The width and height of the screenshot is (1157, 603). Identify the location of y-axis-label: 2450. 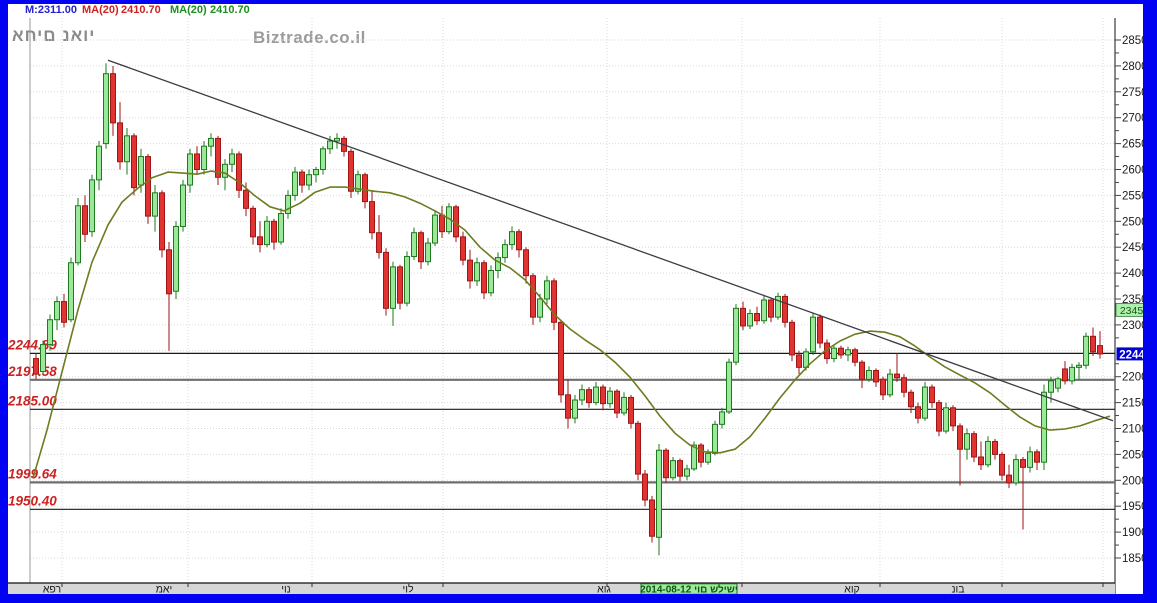
(1132, 248).